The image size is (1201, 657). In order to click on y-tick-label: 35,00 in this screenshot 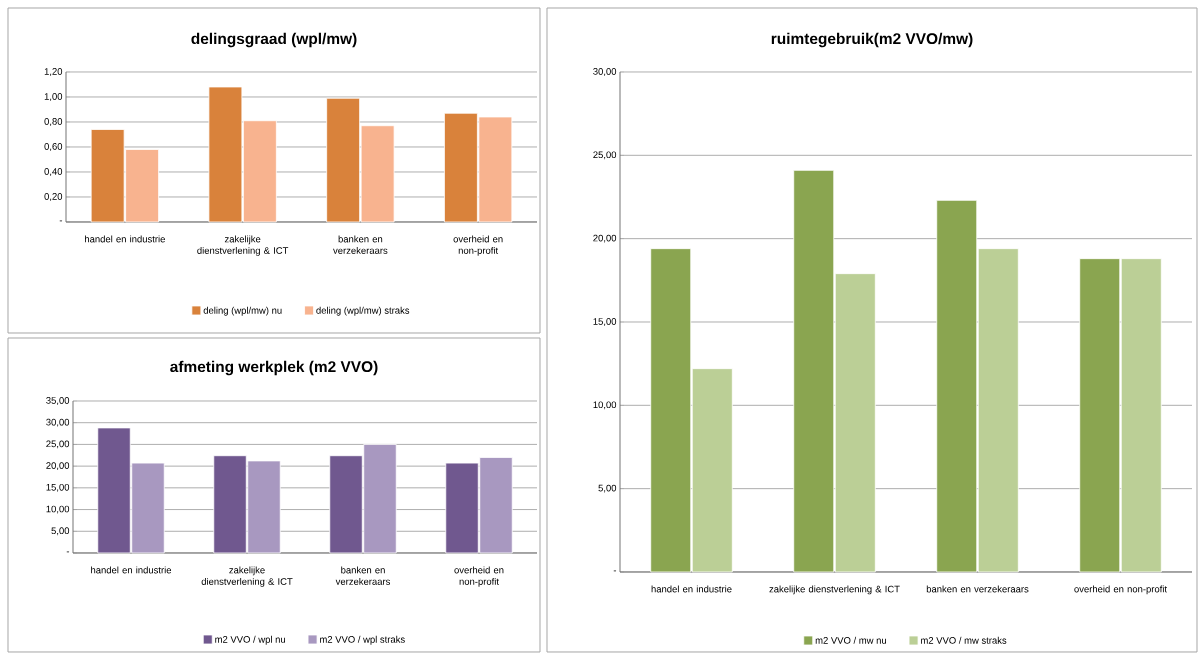, I will do `click(58, 401)`.